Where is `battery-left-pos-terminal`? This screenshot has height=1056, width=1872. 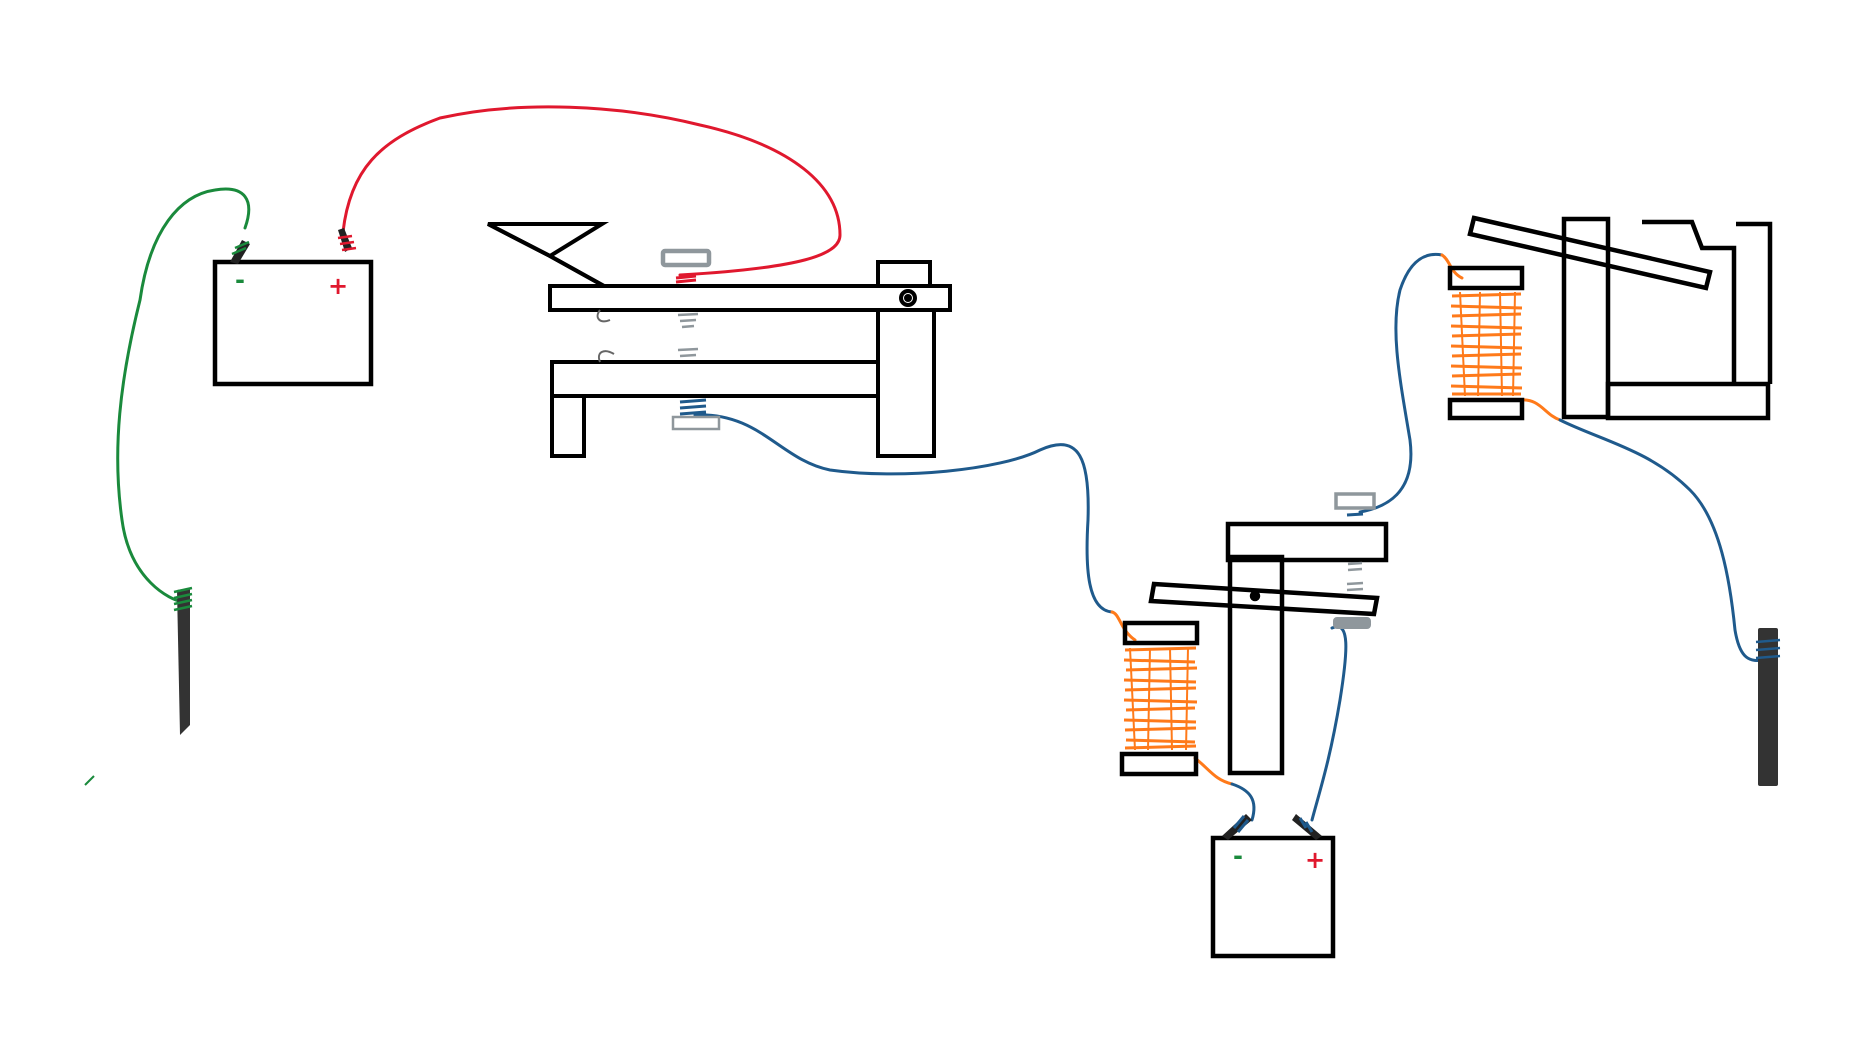 battery-left-pos-terminal is located at coordinates (347, 240).